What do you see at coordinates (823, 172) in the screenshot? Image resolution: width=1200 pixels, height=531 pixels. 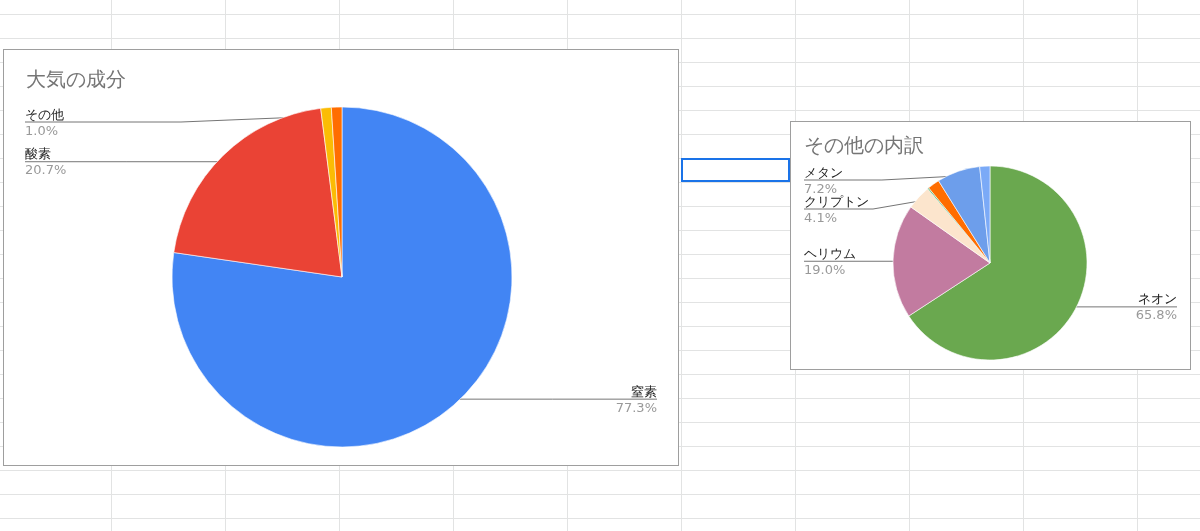 I see `slice-label: メタン` at bounding box center [823, 172].